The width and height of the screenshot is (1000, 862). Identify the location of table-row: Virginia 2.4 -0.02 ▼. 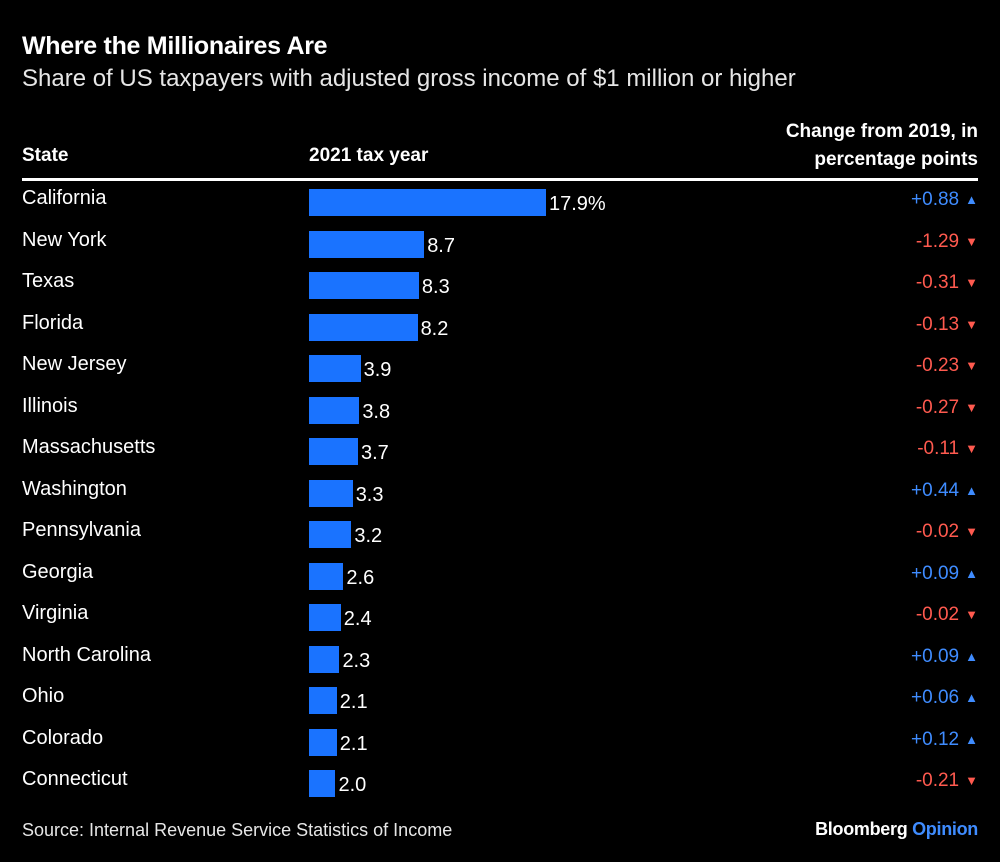
(500, 616).